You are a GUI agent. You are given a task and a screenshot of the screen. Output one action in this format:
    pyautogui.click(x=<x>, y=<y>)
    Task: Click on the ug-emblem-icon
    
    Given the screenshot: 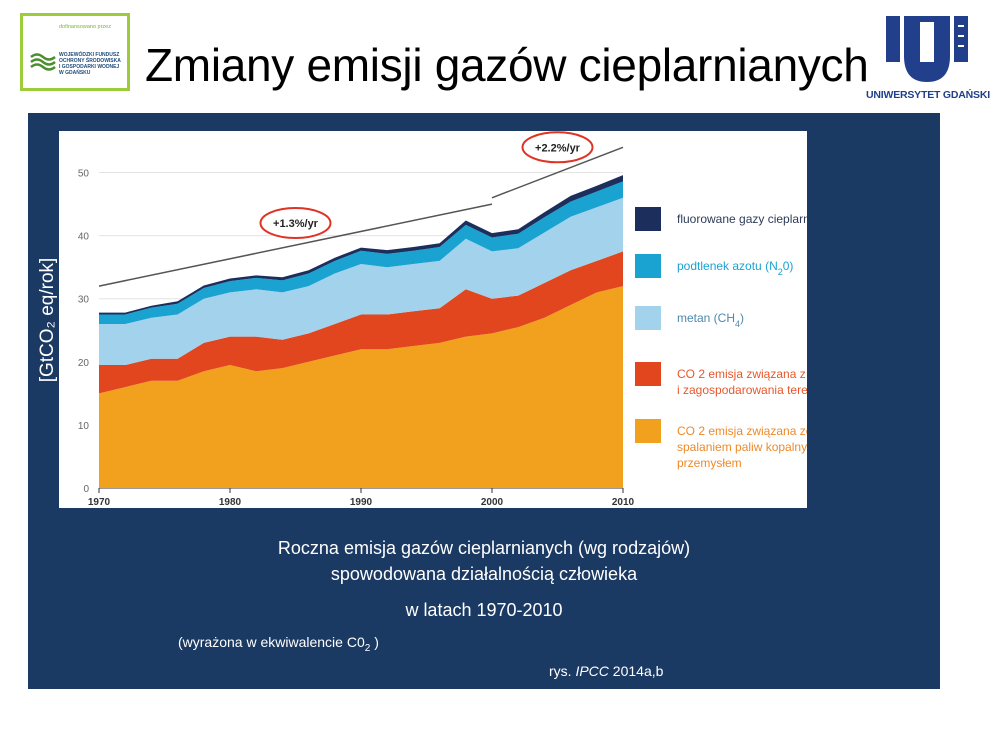 What is the action you would take?
    pyautogui.click(x=927, y=49)
    